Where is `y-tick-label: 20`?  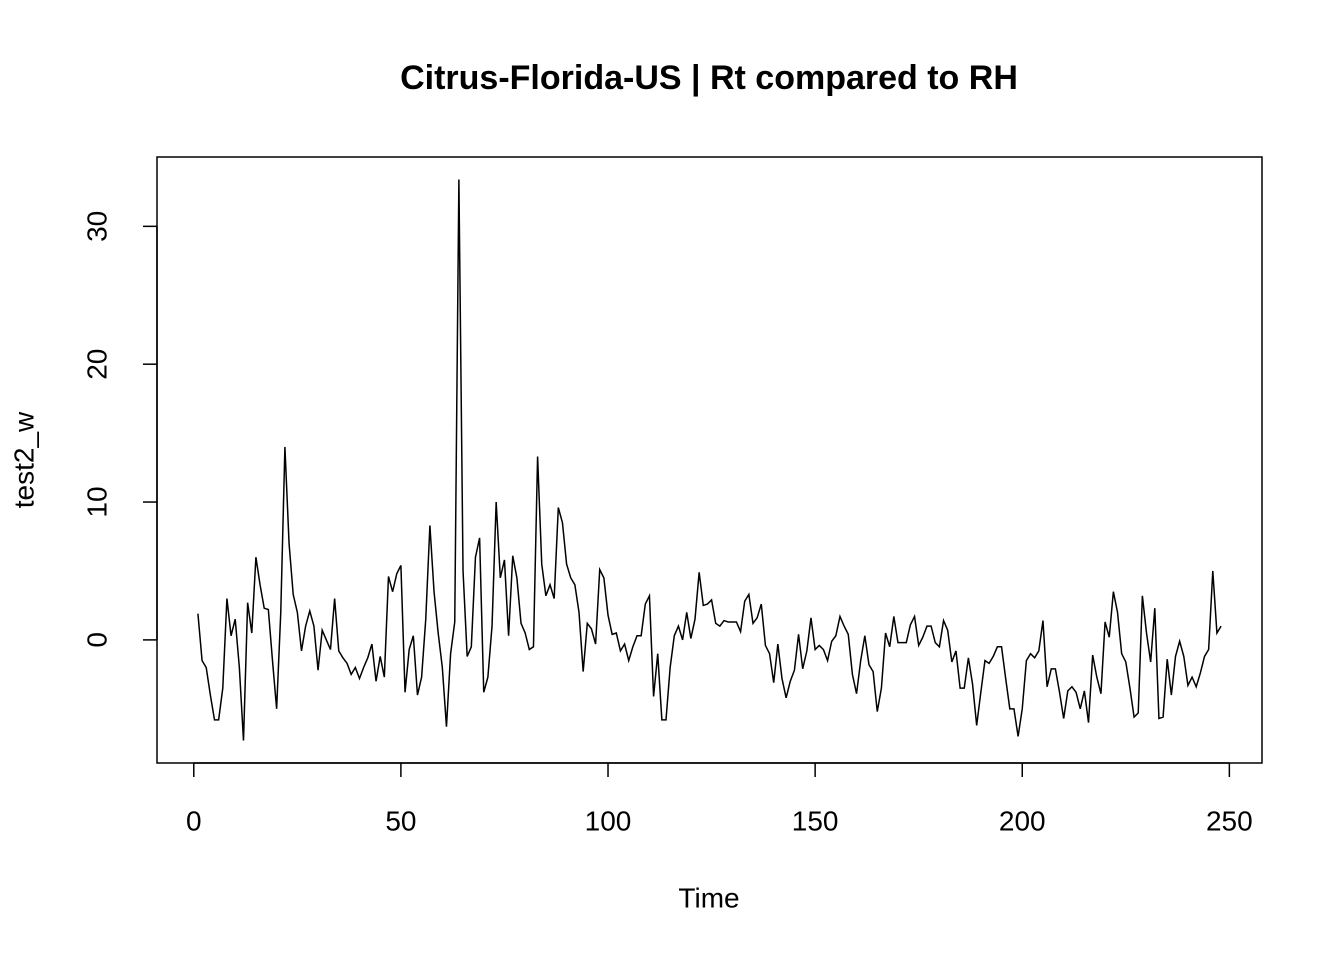 y-tick-label: 20 is located at coordinates (96, 364).